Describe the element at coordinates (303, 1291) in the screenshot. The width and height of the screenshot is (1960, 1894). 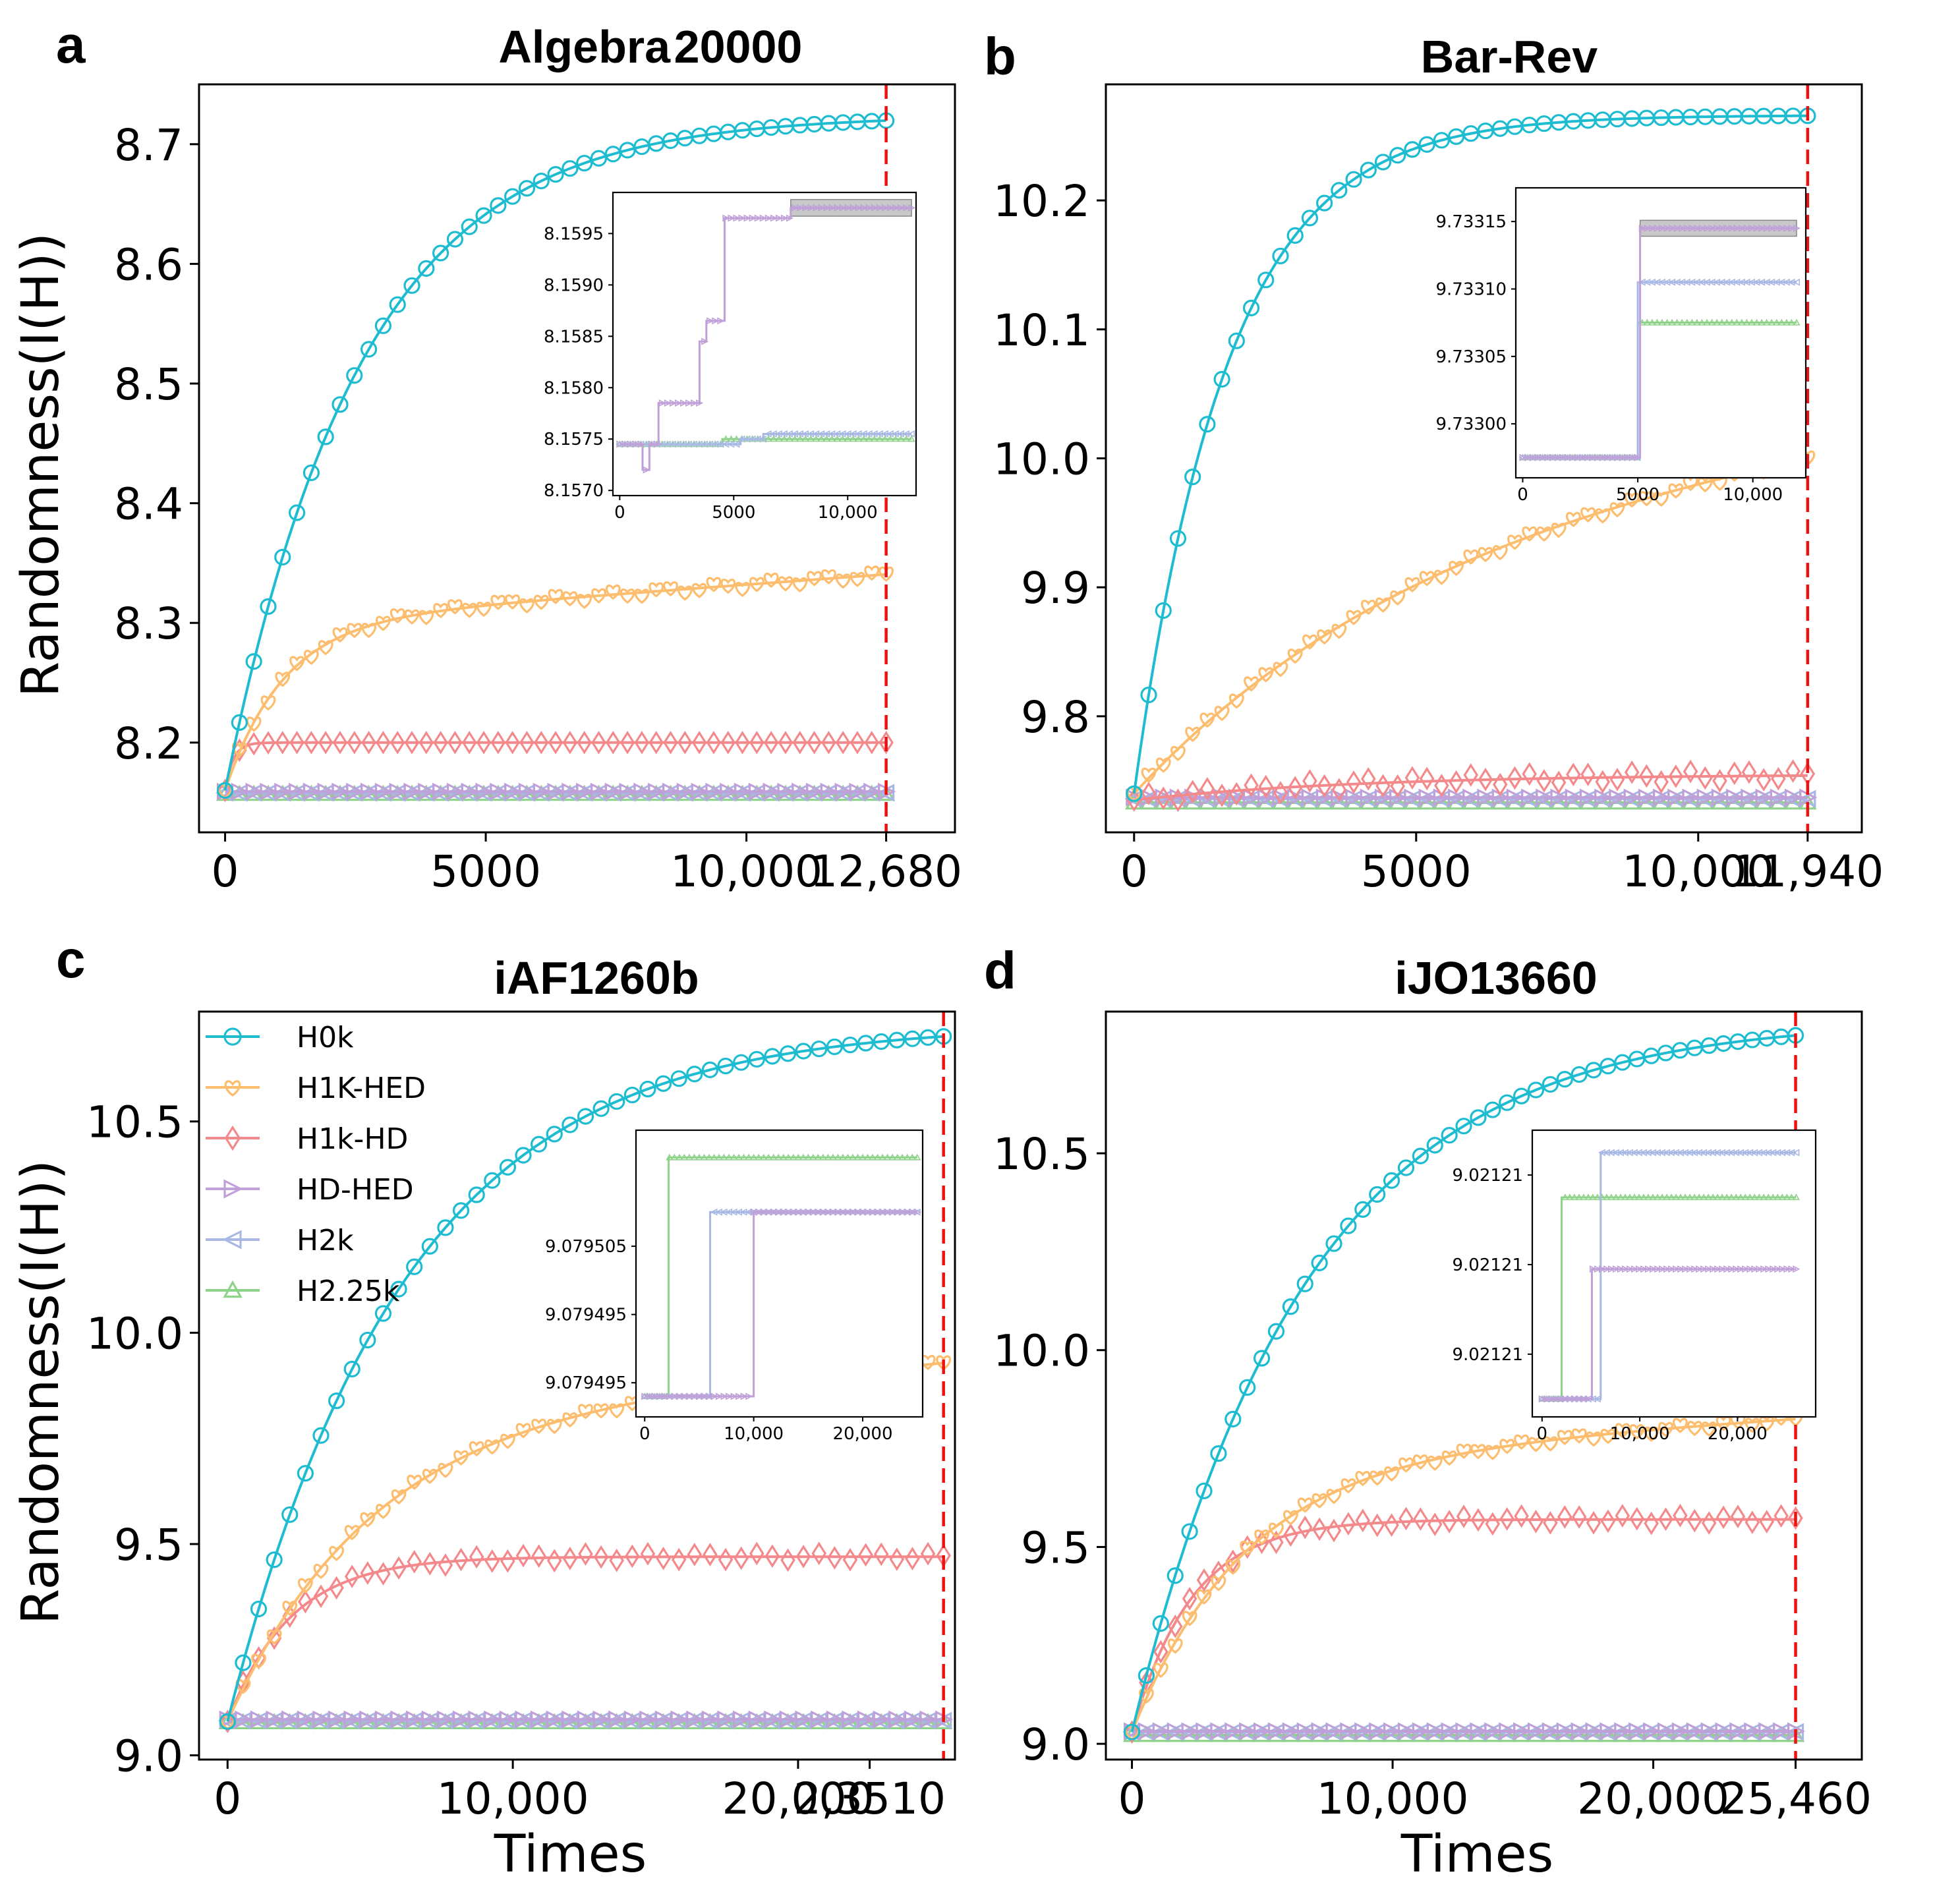
I see `legend-entry: H2.25k` at that location.